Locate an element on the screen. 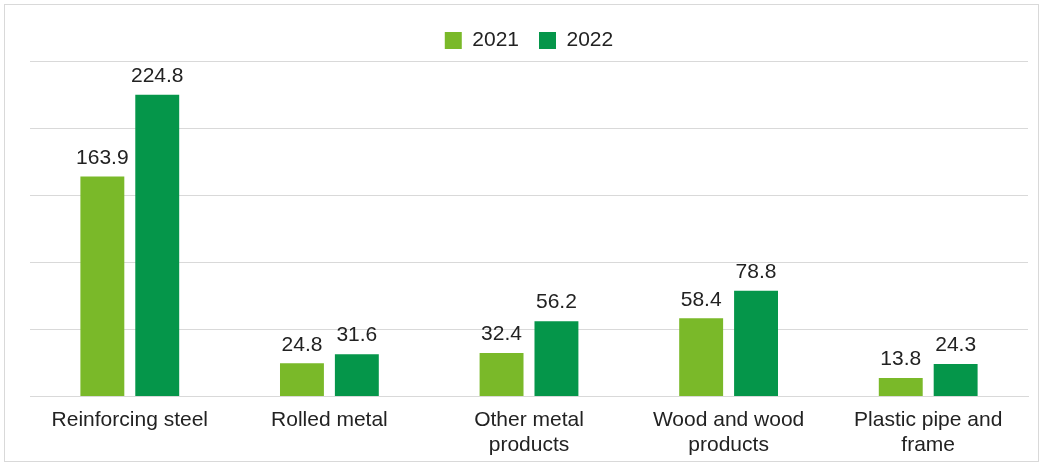 This screenshot has width=1043, height=466. x-tick-label: Wood and wood products is located at coordinates (728, 431).